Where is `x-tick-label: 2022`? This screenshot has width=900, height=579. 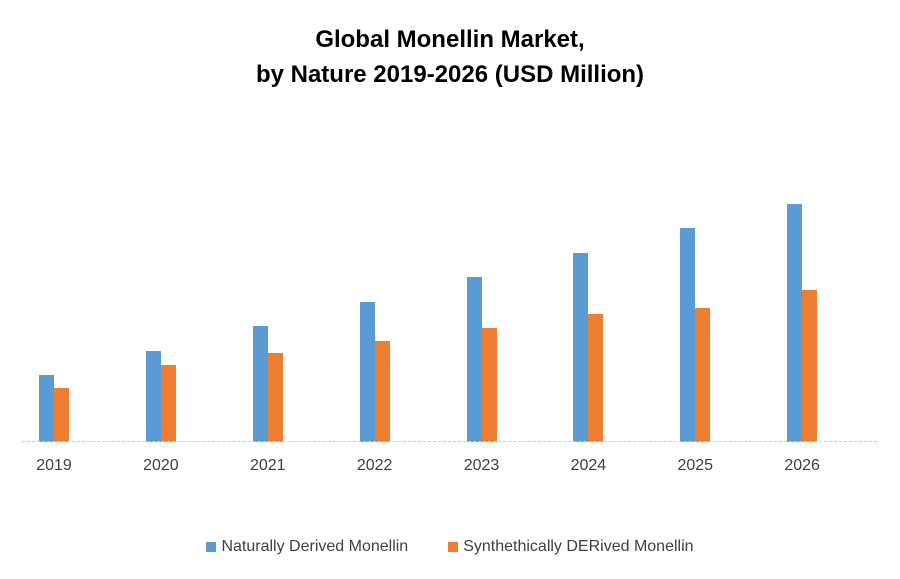
x-tick-label: 2022 is located at coordinates (374, 465).